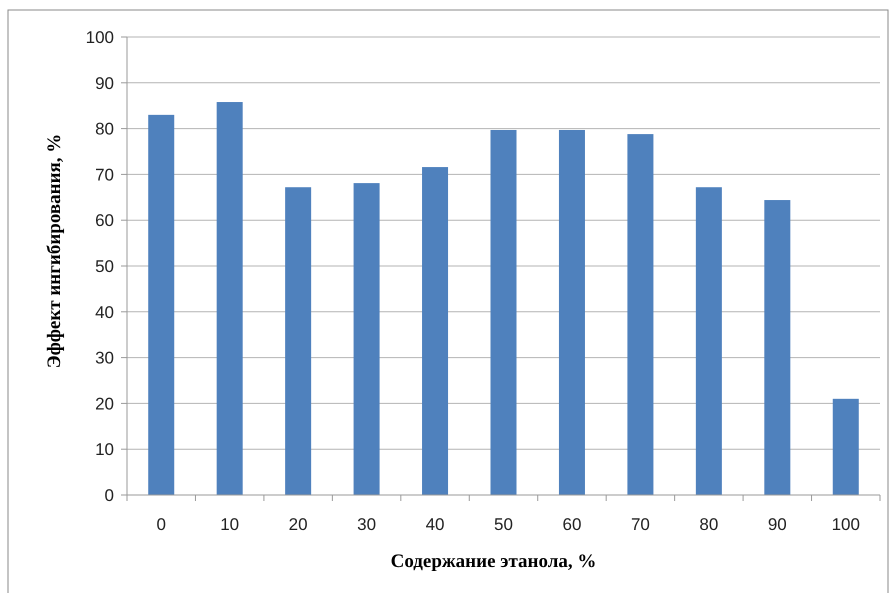  I want to click on x-tick-label: 60, so click(572, 524).